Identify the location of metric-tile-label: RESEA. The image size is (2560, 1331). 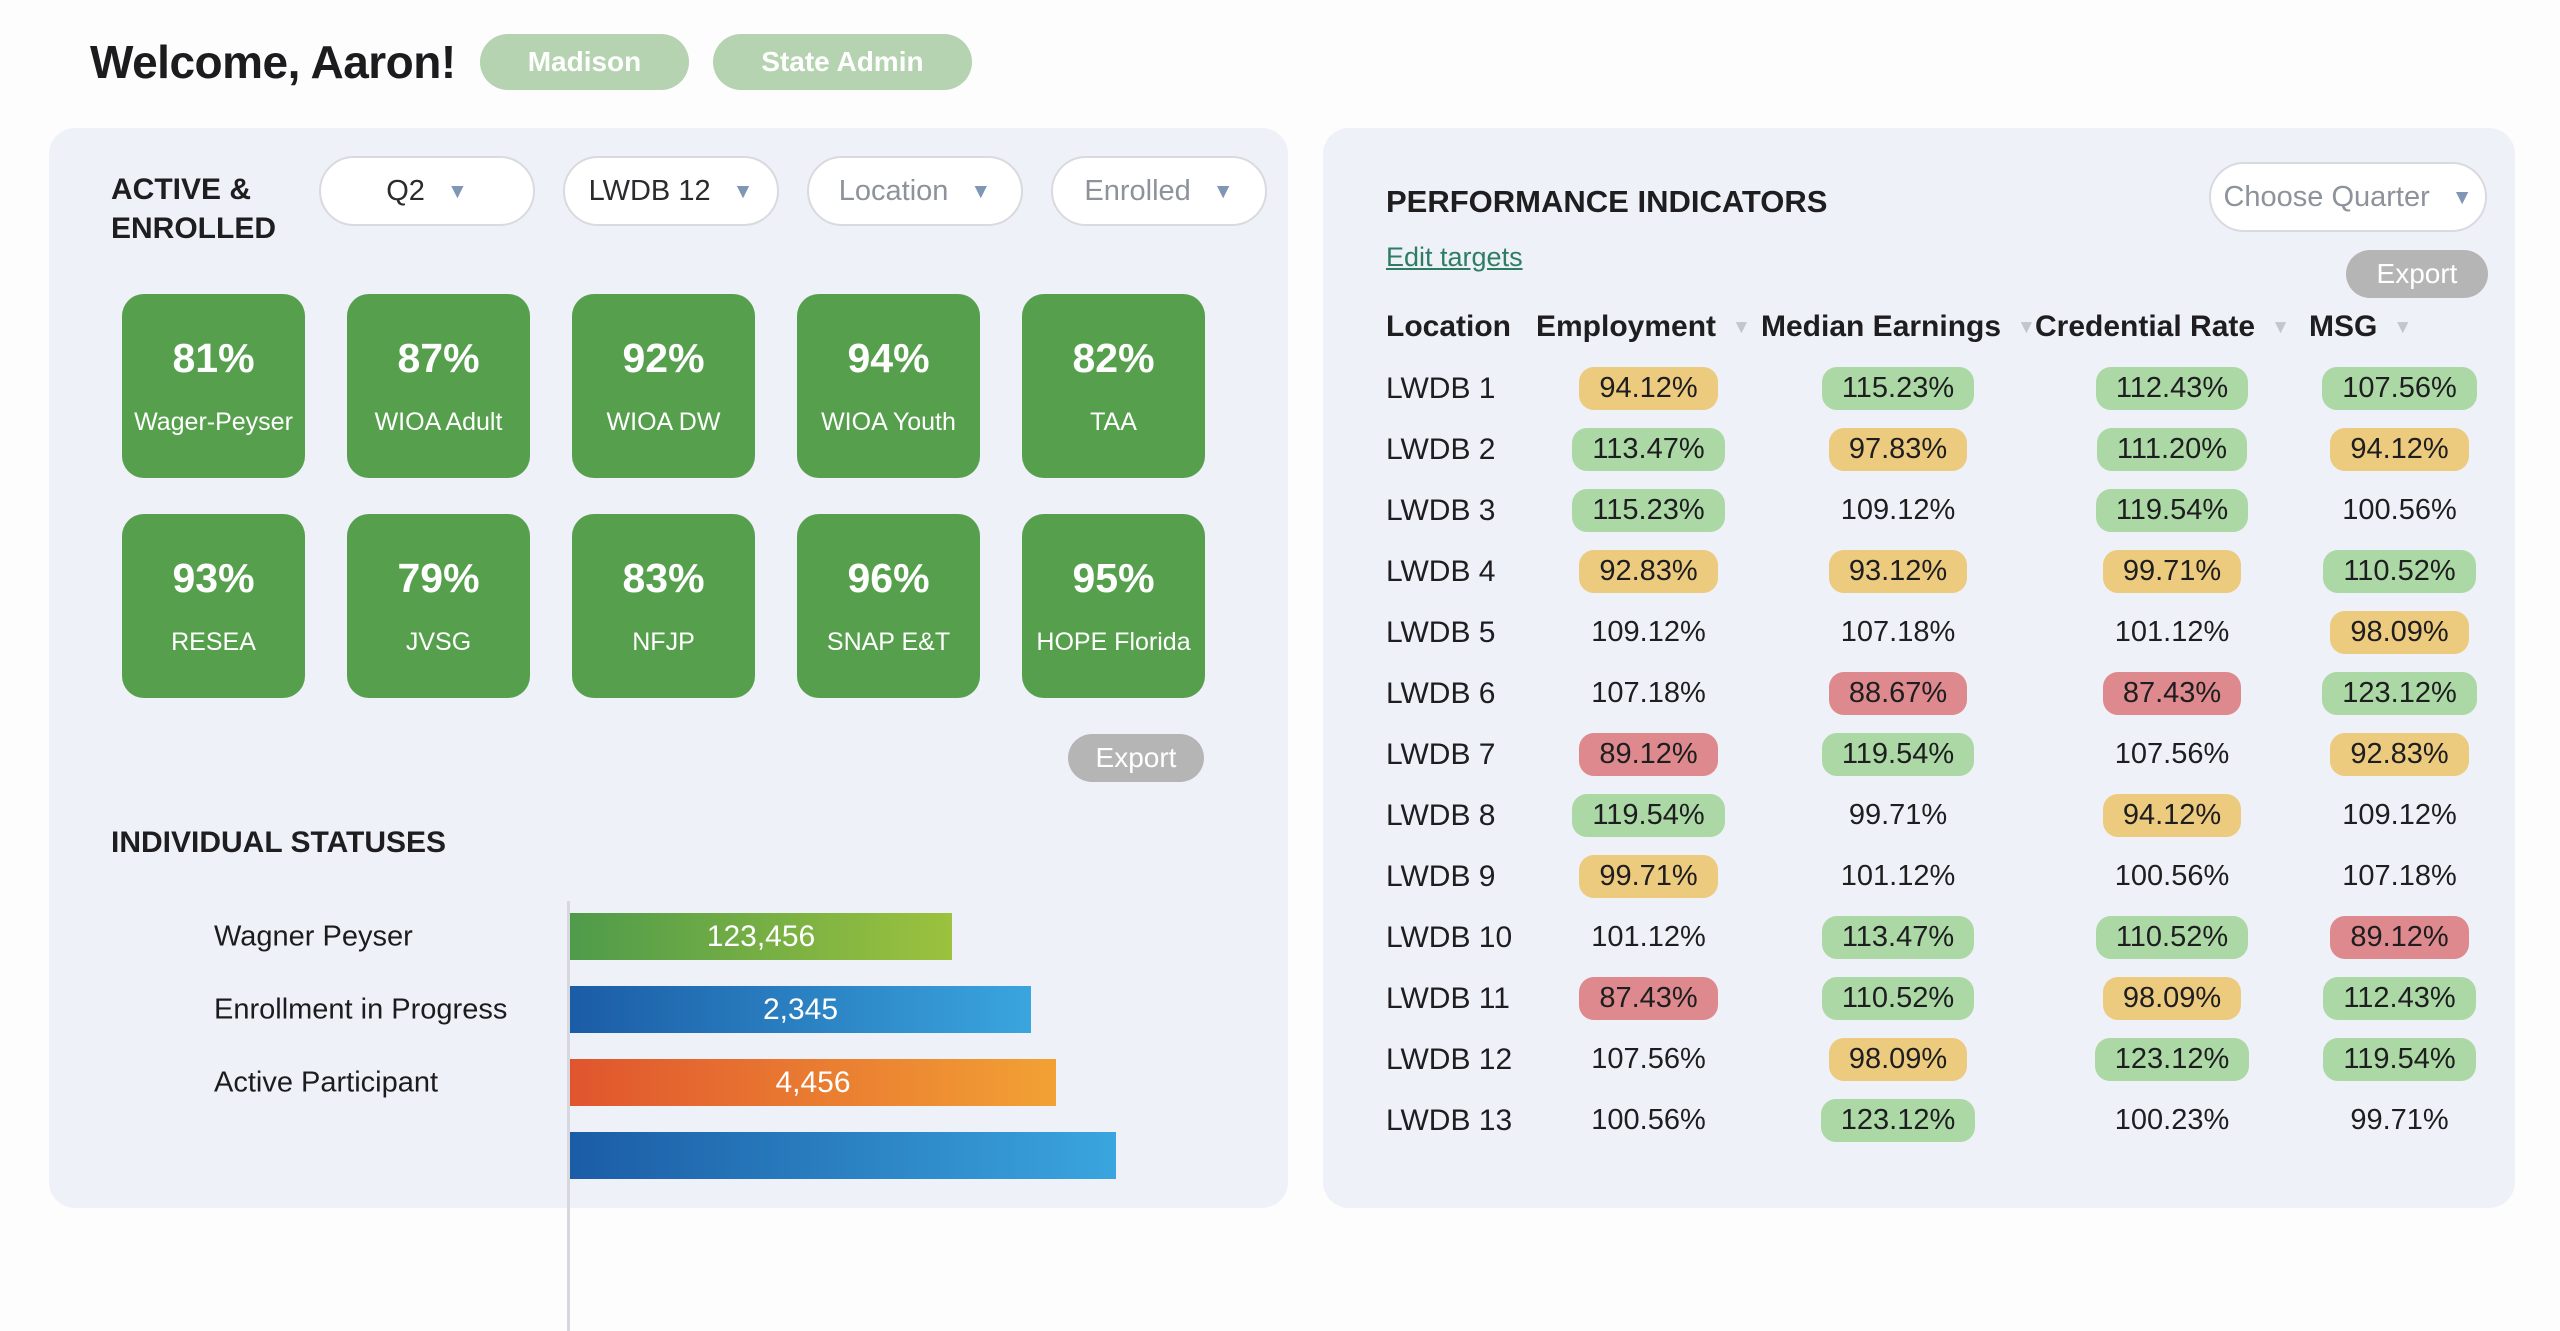
(213, 642).